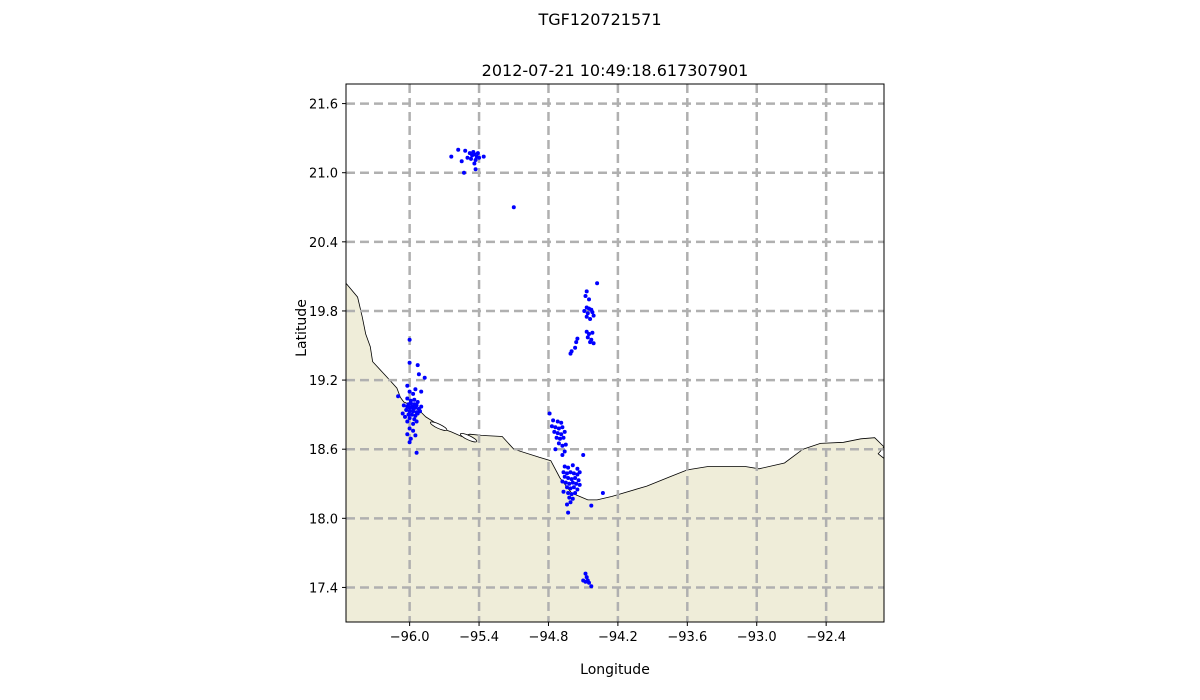 The width and height of the screenshot is (1200, 700). Describe the element at coordinates (323, 588) in the screenshot. I see `y-tick-label: 17.4` at that location.